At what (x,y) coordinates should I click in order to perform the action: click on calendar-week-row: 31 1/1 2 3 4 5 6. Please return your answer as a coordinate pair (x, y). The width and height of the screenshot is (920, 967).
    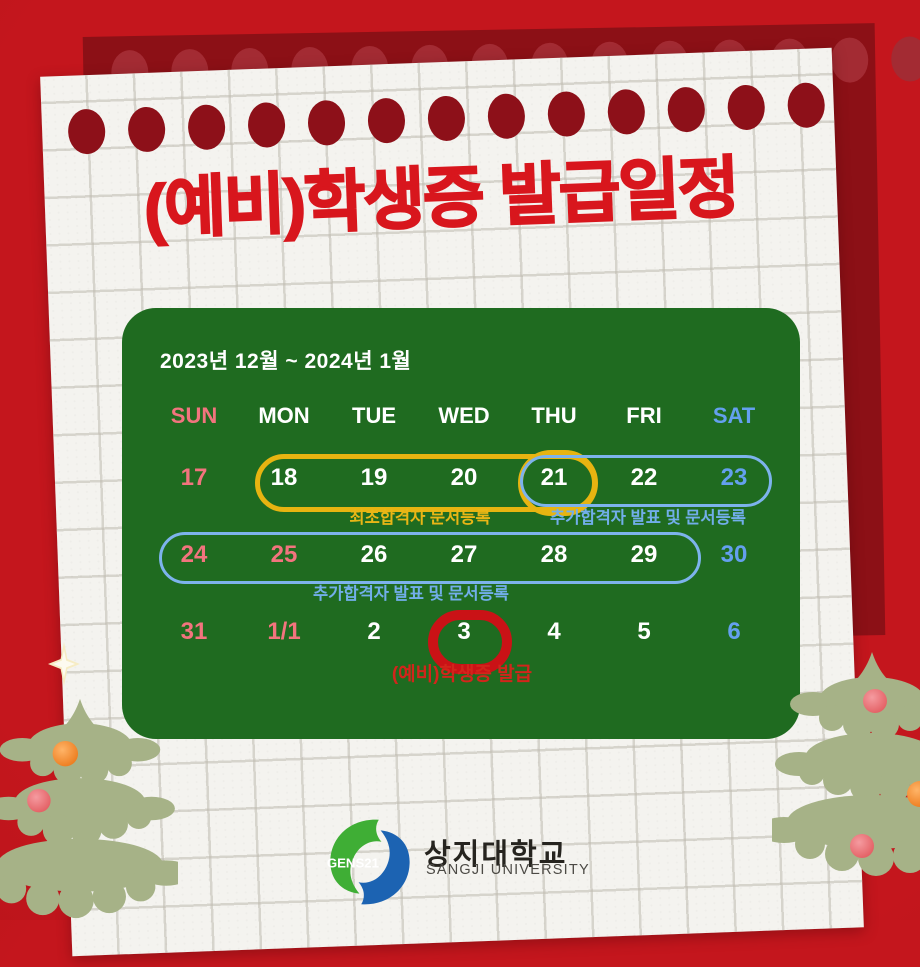
    Looking at the image, I should click on (464, 632).